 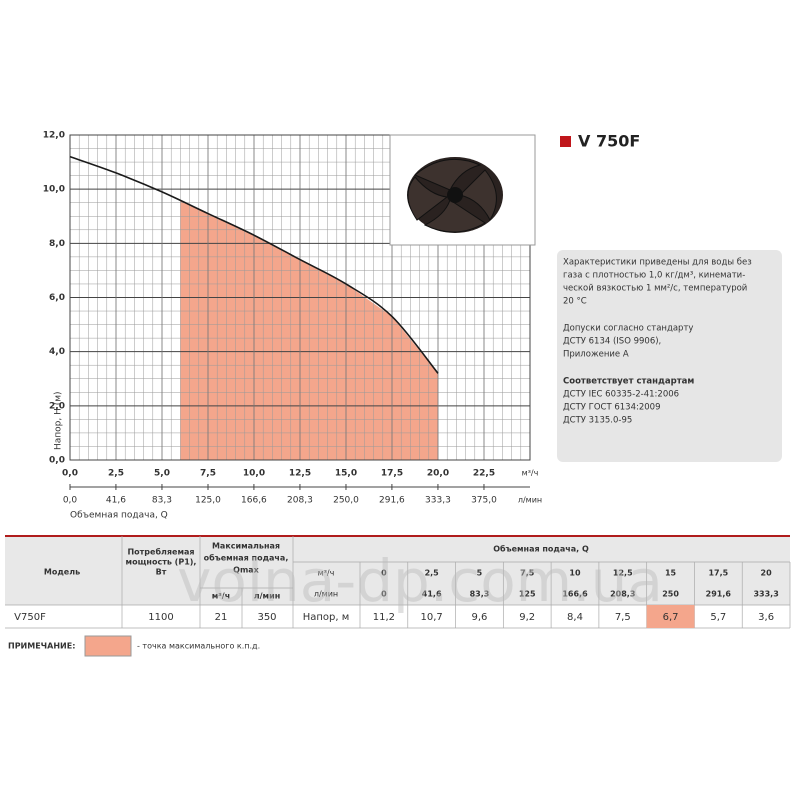 What do you see at coordinates (575, 573) in the screenshot?
I see `cell-text: 10` at bounding box center [575, 573].